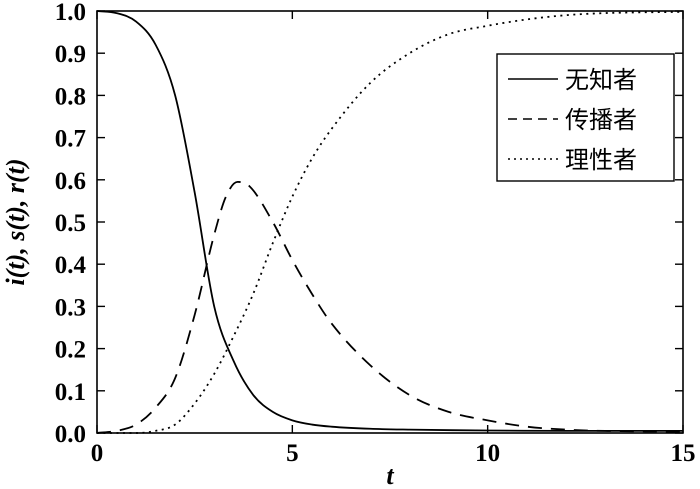 This screenshot has width=700, height=489. I want to click on y-tick-label: 0.9, so click(70, 54).